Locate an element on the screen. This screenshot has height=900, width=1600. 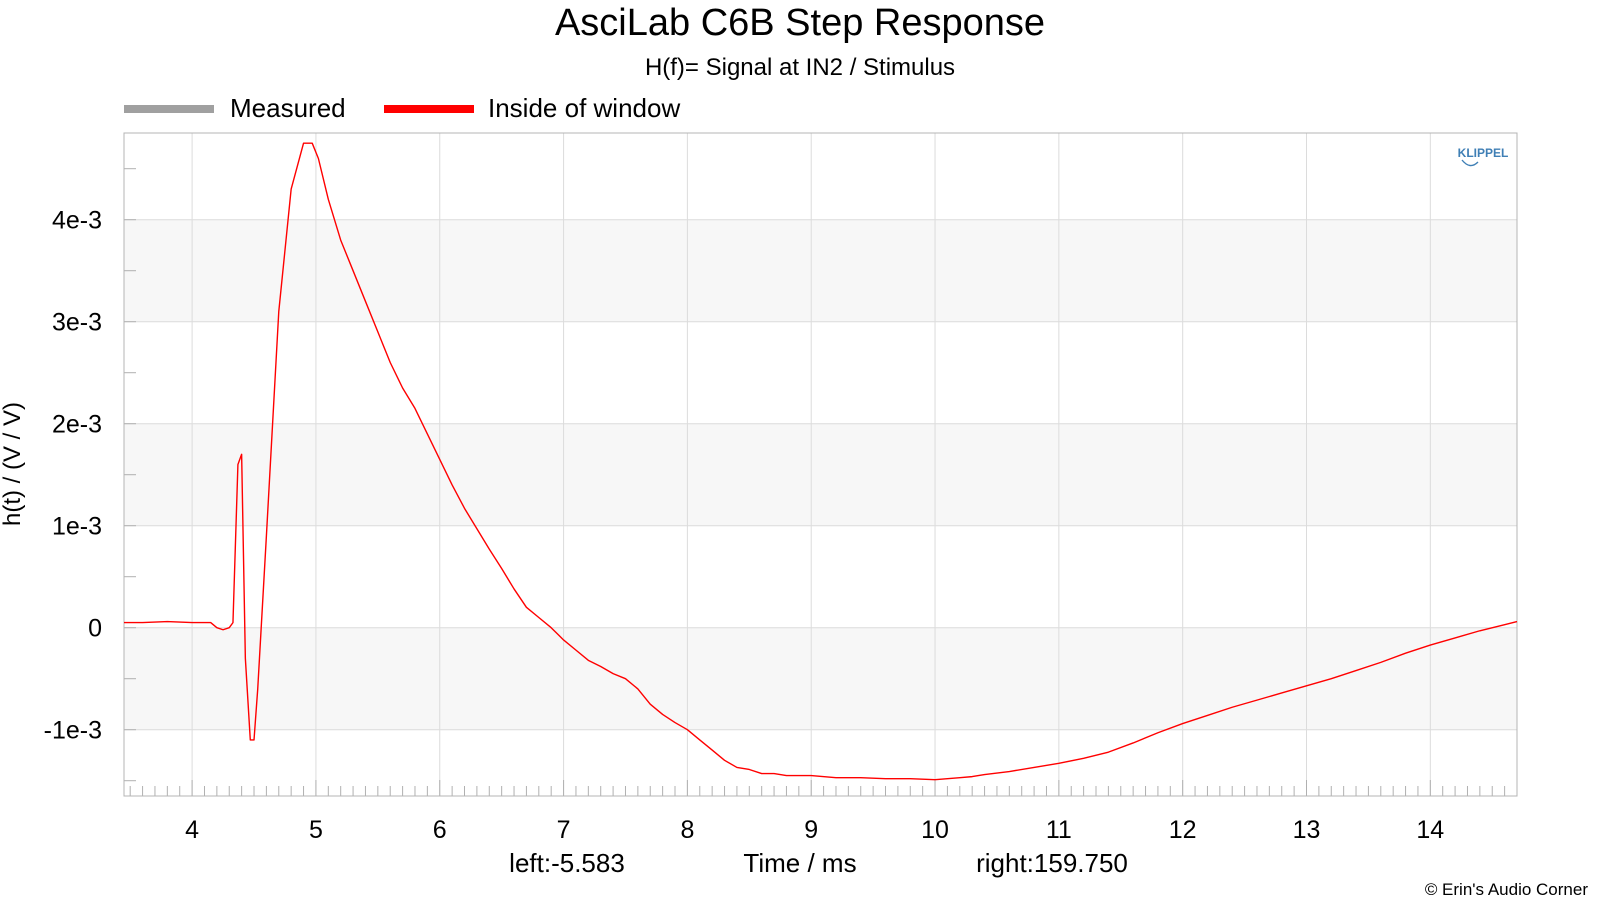
left-window-annotation: left:-5.583 is located at coordinates (567, 863).